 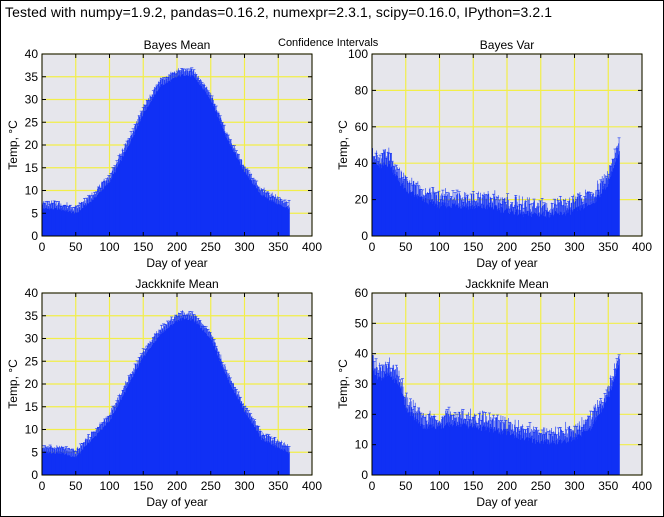 What do you see at coordinates (608, 247) in the screenshot?
I see `x-tick-label: 350` at bounding box center [608, 247].